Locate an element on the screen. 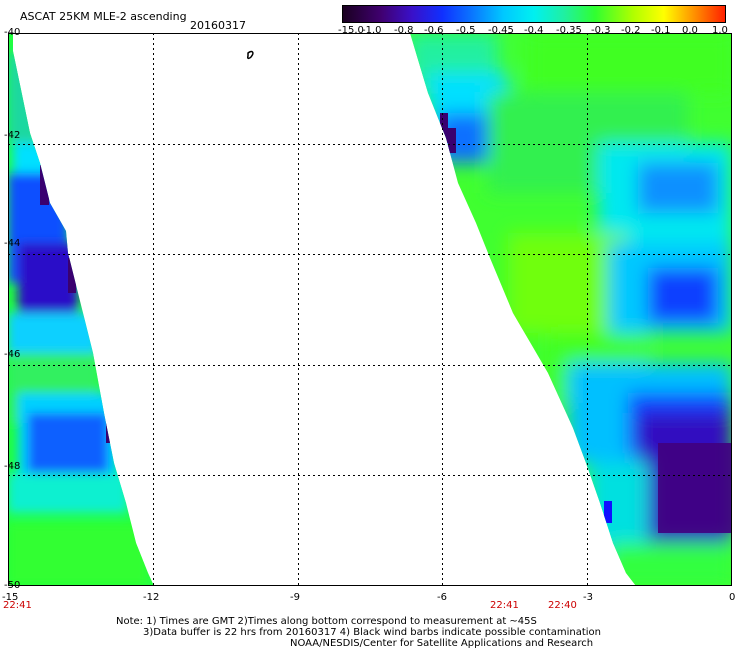 The height and width of the screenshot is (650, 740). lat-label: -40 is located at coordinates (12, 32).